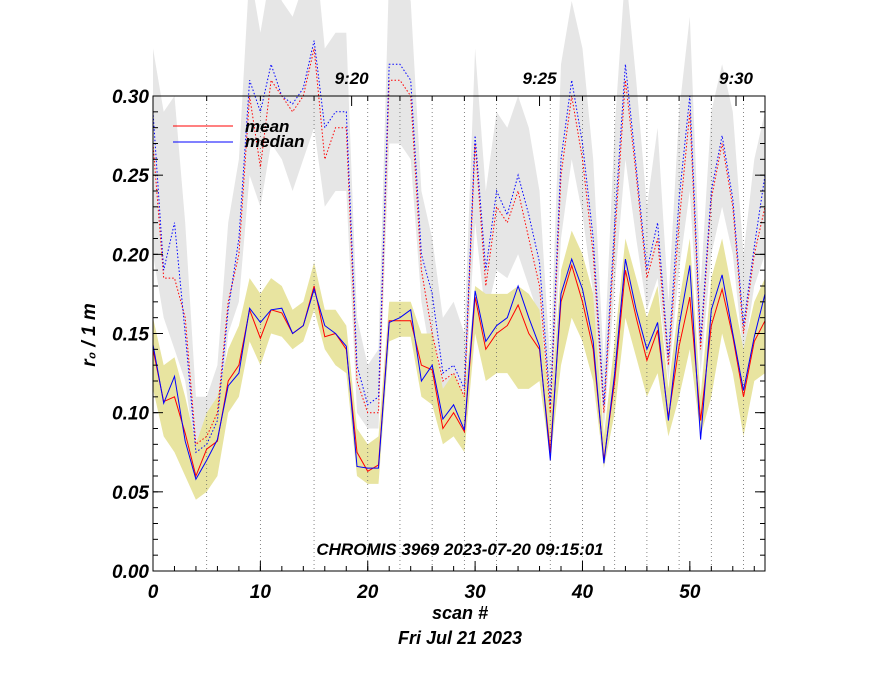  I want to click on legend-median-label: median, so click(275, 141).